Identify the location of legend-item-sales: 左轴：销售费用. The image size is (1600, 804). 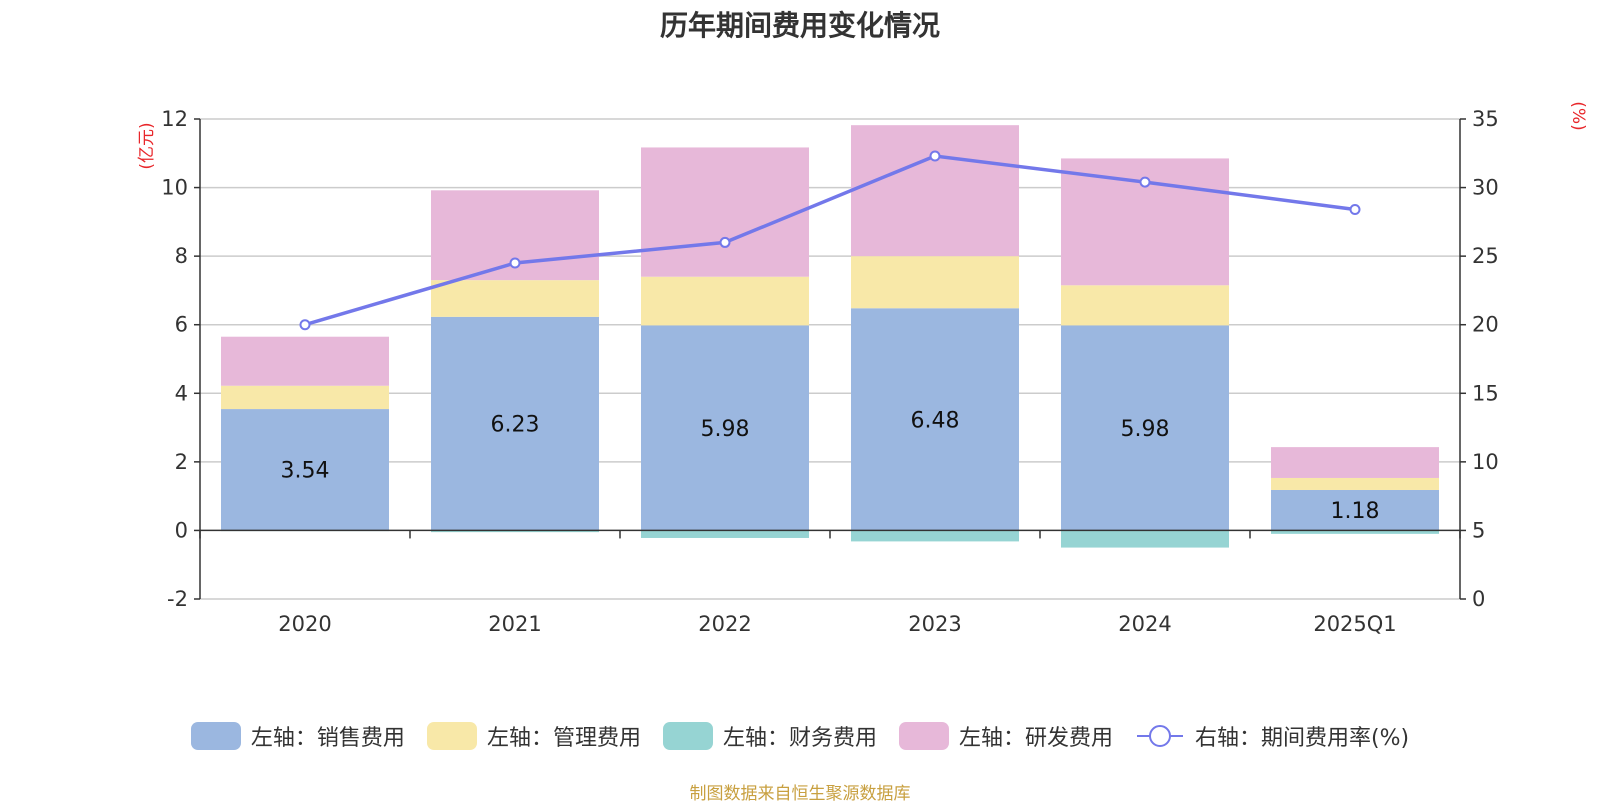
(297, 736).